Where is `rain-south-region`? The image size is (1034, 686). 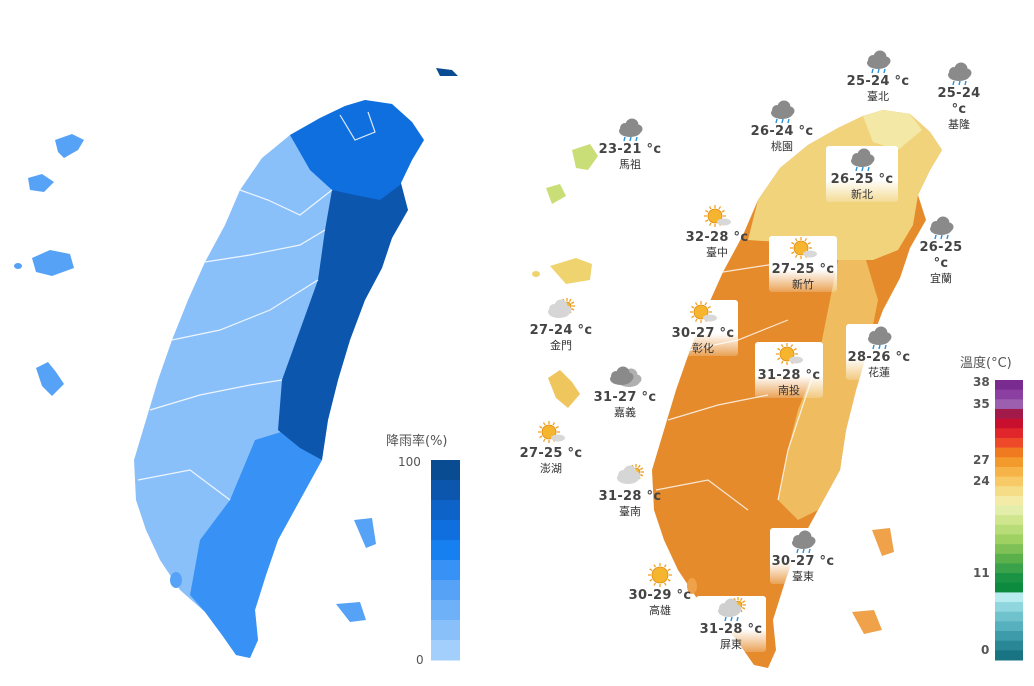
rain-south-region is located at coordinates (256, 539).